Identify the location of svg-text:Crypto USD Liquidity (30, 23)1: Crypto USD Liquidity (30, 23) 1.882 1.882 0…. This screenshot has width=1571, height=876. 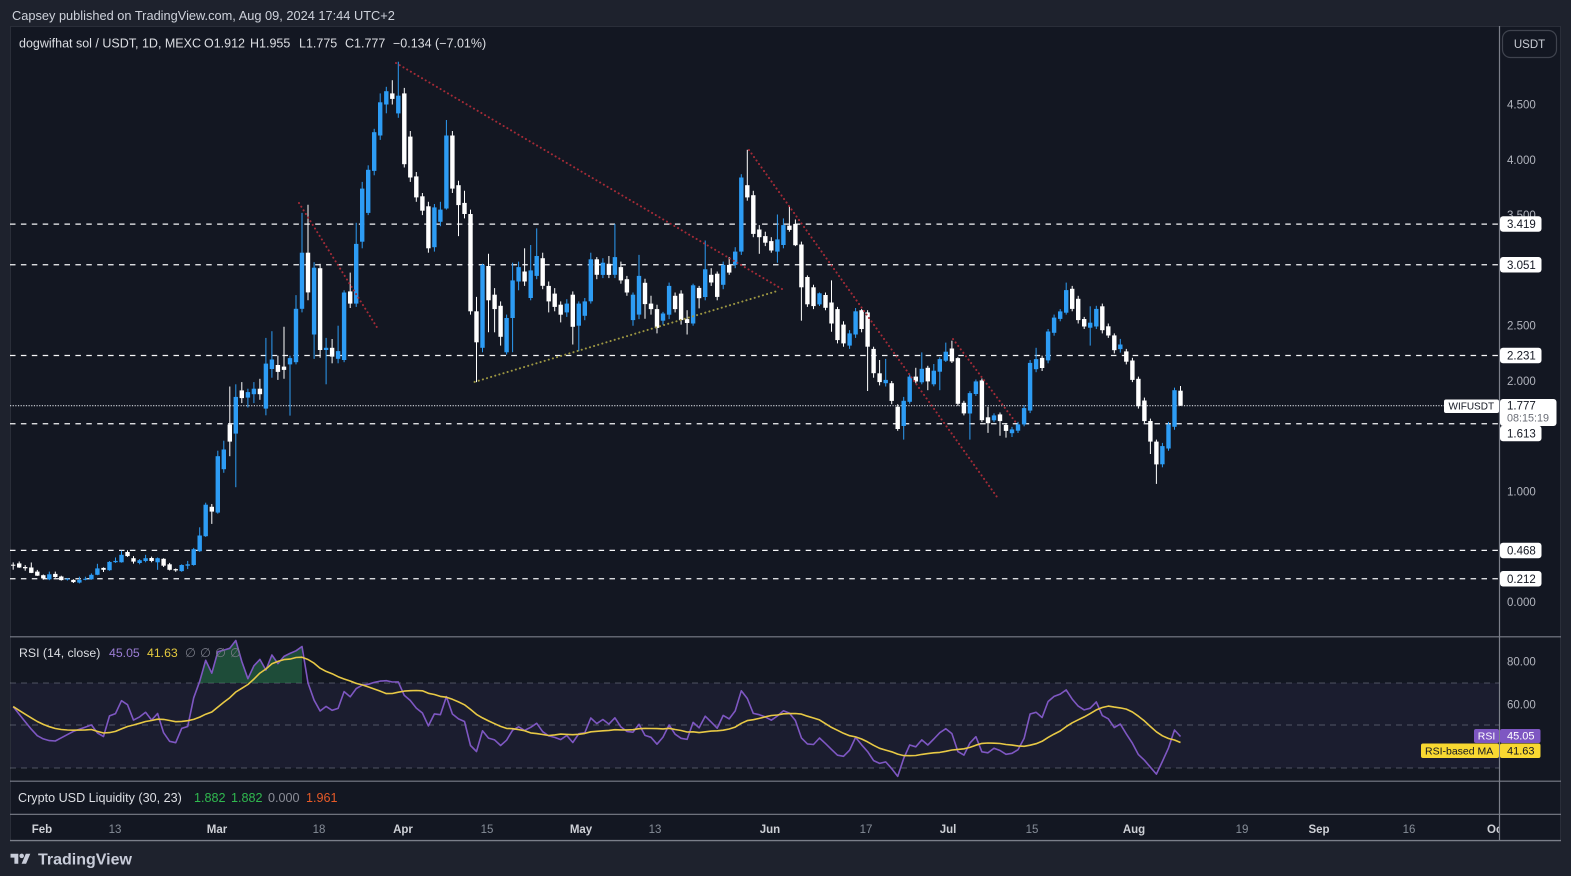
(178, 798).